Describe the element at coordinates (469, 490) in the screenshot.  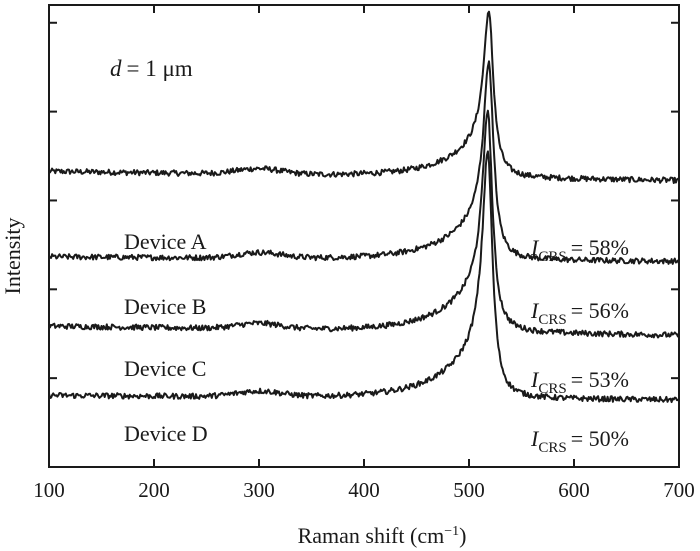
I see `x-tick-label: 500` at that location.